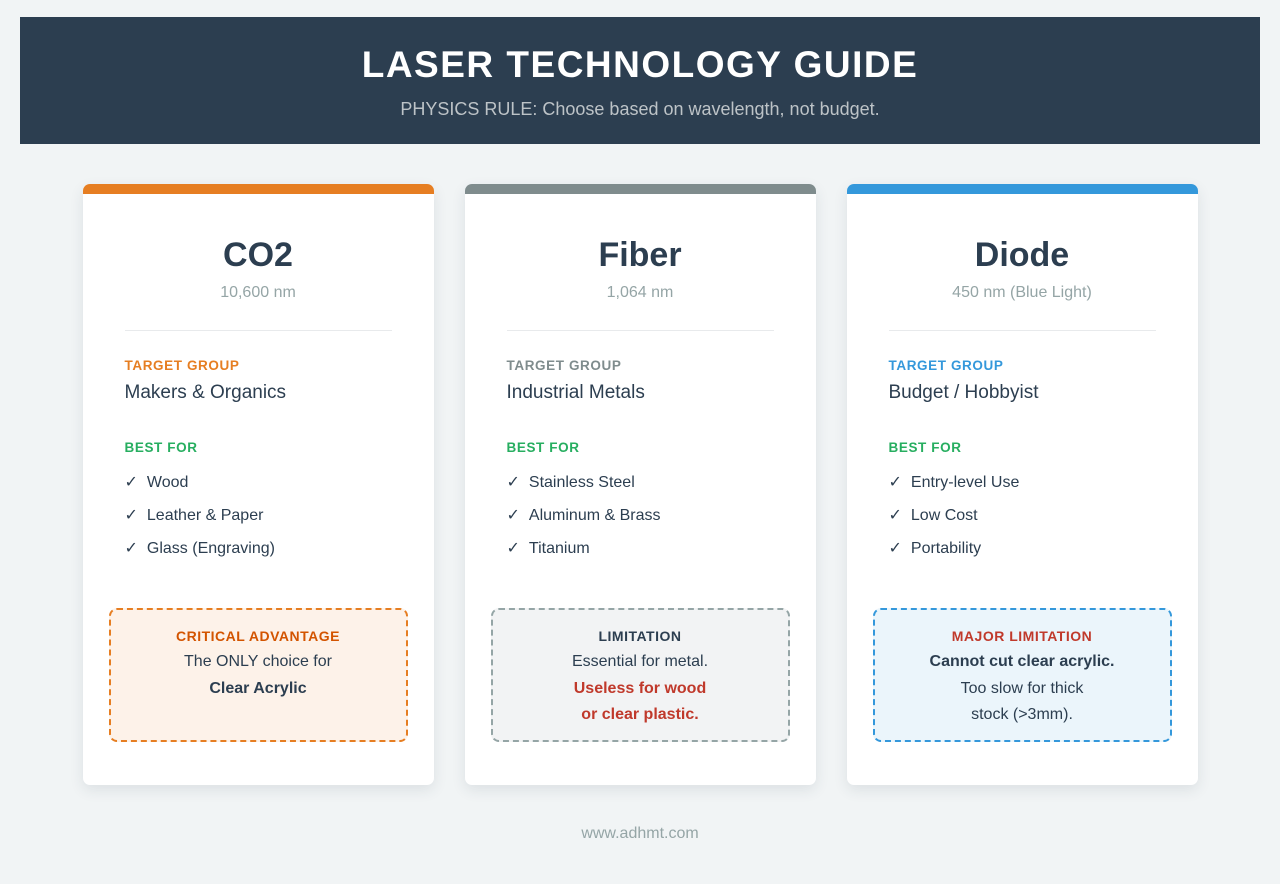 Image resolution: width=1280 pixels, height=884 pixels. I want to click on callout-line: The ONLY choice for, so click(258, 662).